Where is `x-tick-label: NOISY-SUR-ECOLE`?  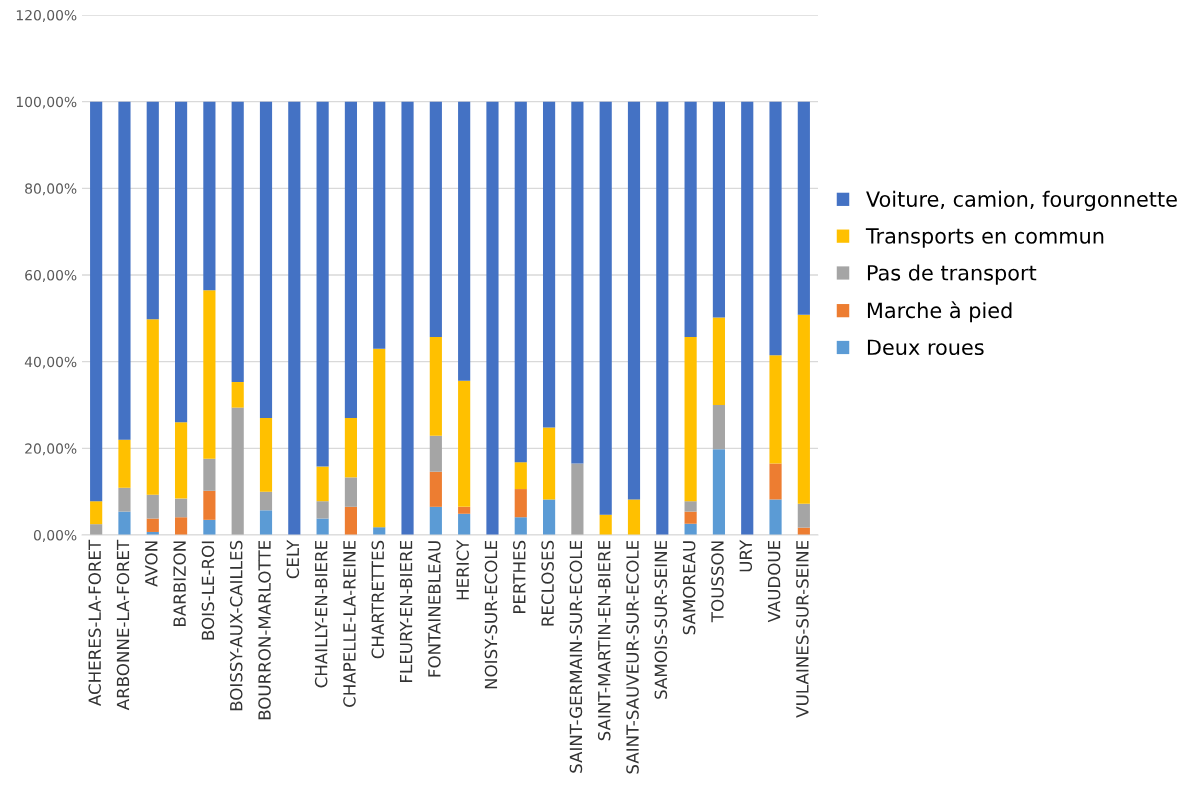
x-tick-label: NOISY-SUR-ECOLE is located at coordinates (491, 614).